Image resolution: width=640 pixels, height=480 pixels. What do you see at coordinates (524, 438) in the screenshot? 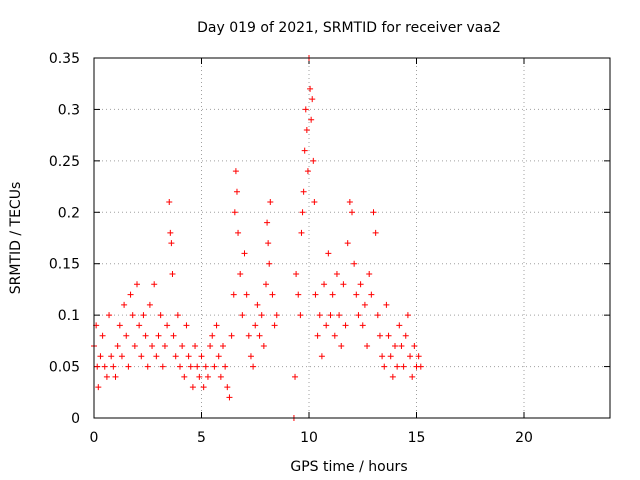
I see `x-tick-label: 20` at bounding box center [524, 438].